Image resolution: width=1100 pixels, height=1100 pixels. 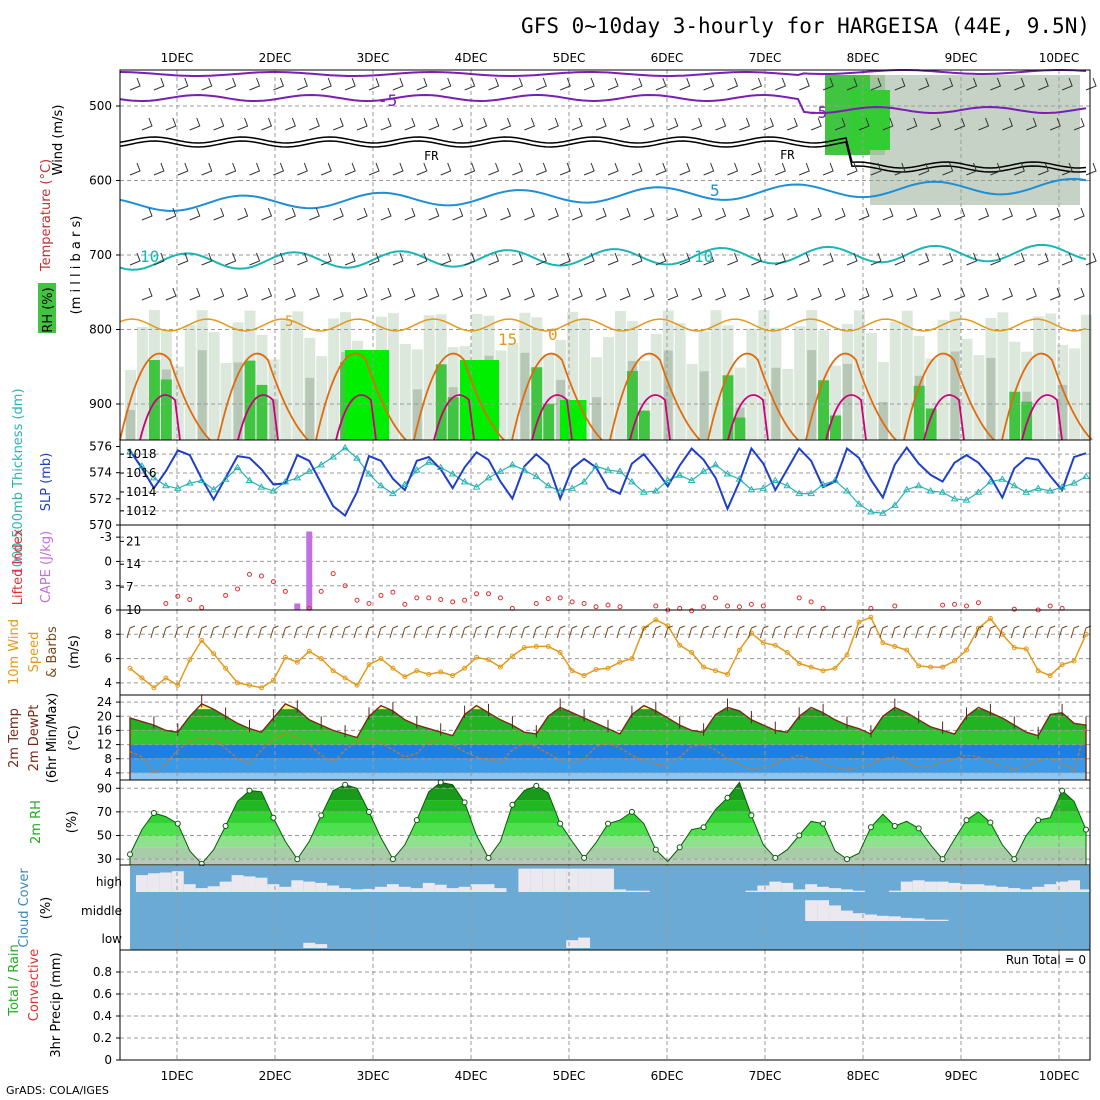 I want to click on tick-label: 12, so click(x=104, y=745).